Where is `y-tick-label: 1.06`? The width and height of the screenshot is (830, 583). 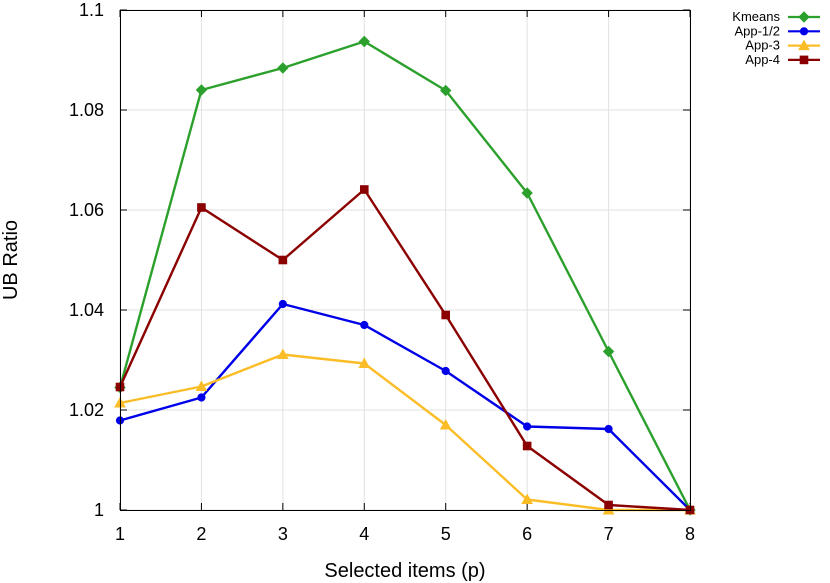 y-tick-label: 1.06 is located at coordinates (86, 210).